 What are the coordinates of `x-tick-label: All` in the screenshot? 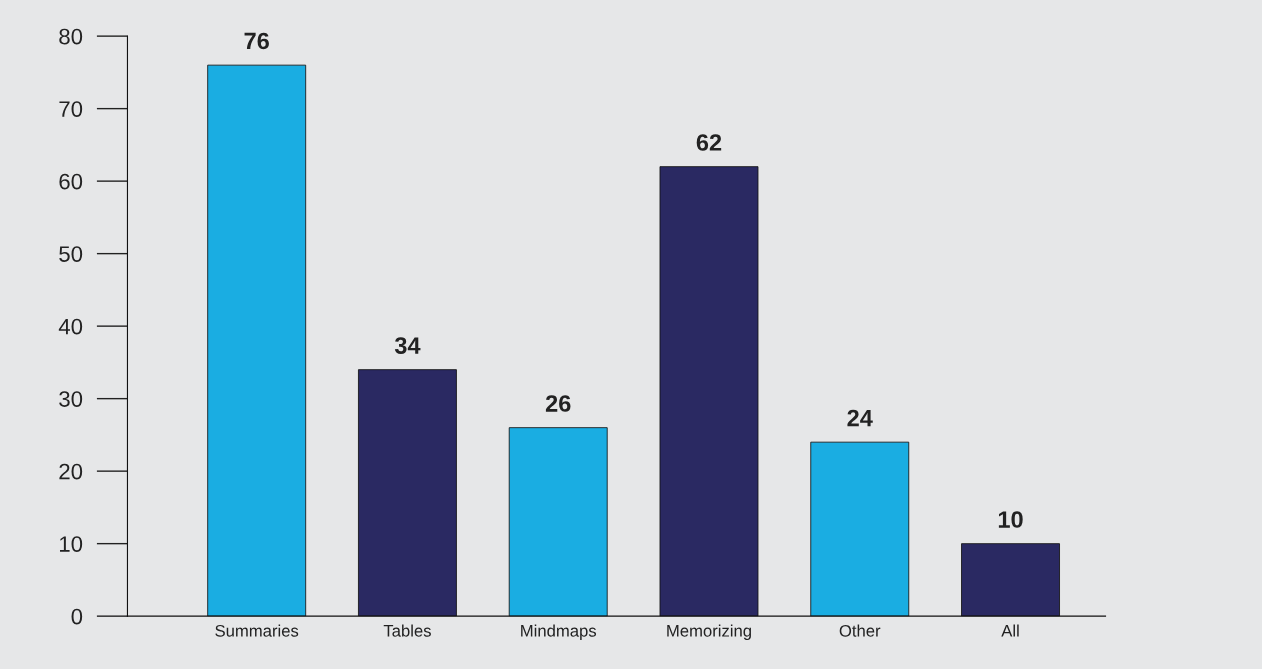 It's located at (1010, 630).